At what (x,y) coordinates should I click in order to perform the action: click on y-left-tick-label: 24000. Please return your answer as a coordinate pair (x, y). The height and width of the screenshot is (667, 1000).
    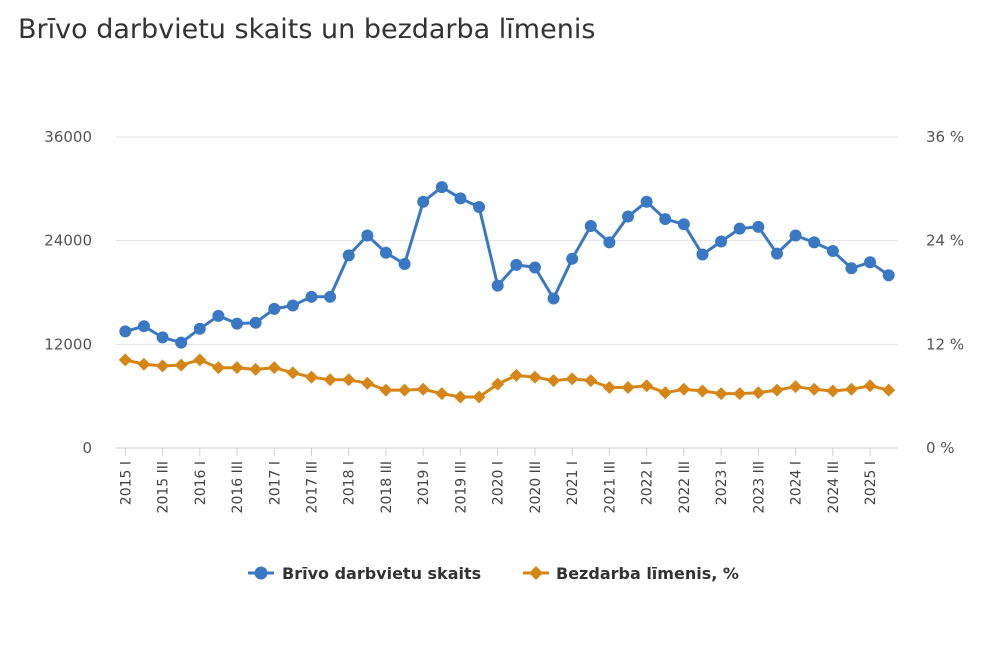
    Looking at the image, I should click on (68, 241).